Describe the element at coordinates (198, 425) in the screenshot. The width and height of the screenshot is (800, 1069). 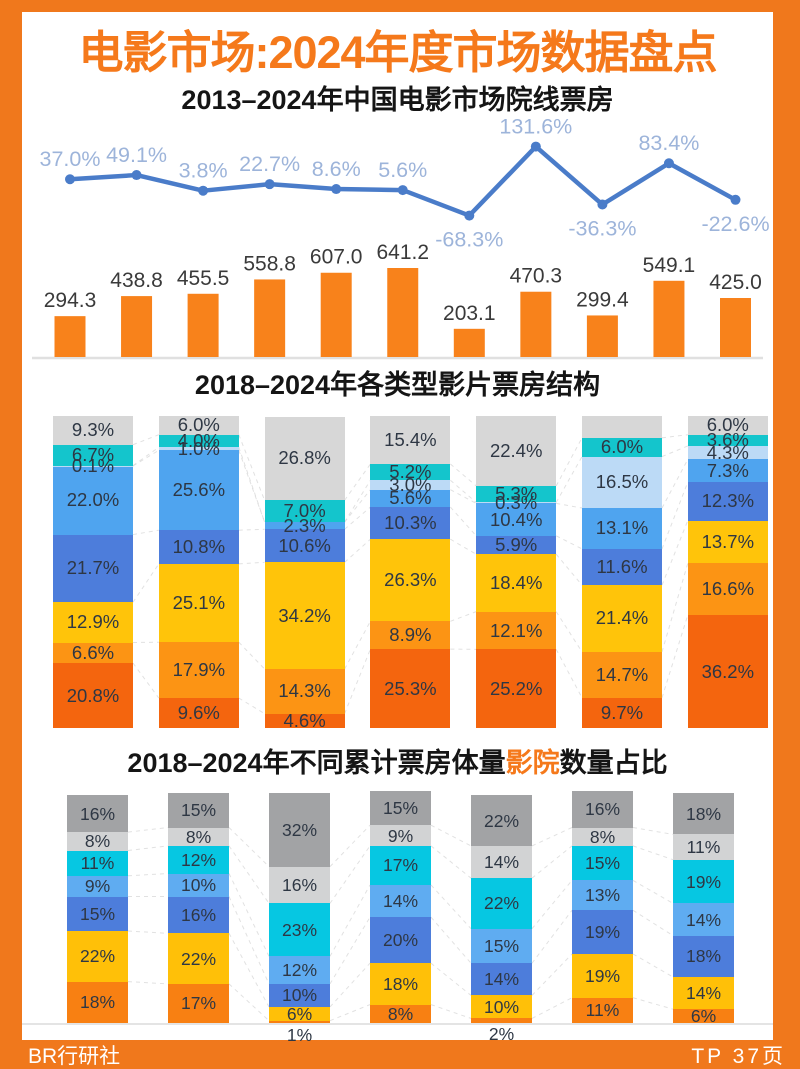
I see `segment-label: 6.0%` at that location.